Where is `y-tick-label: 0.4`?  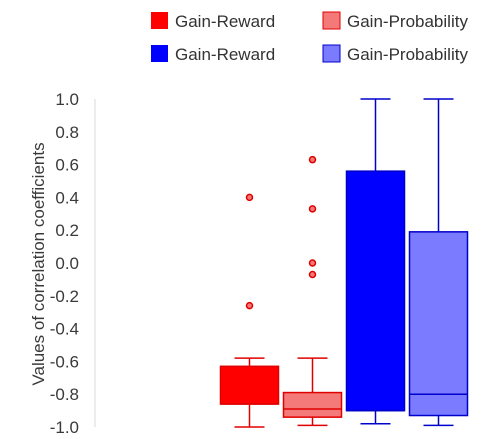 y-tick-label: 0.4 is located at coordinates (67, 197).